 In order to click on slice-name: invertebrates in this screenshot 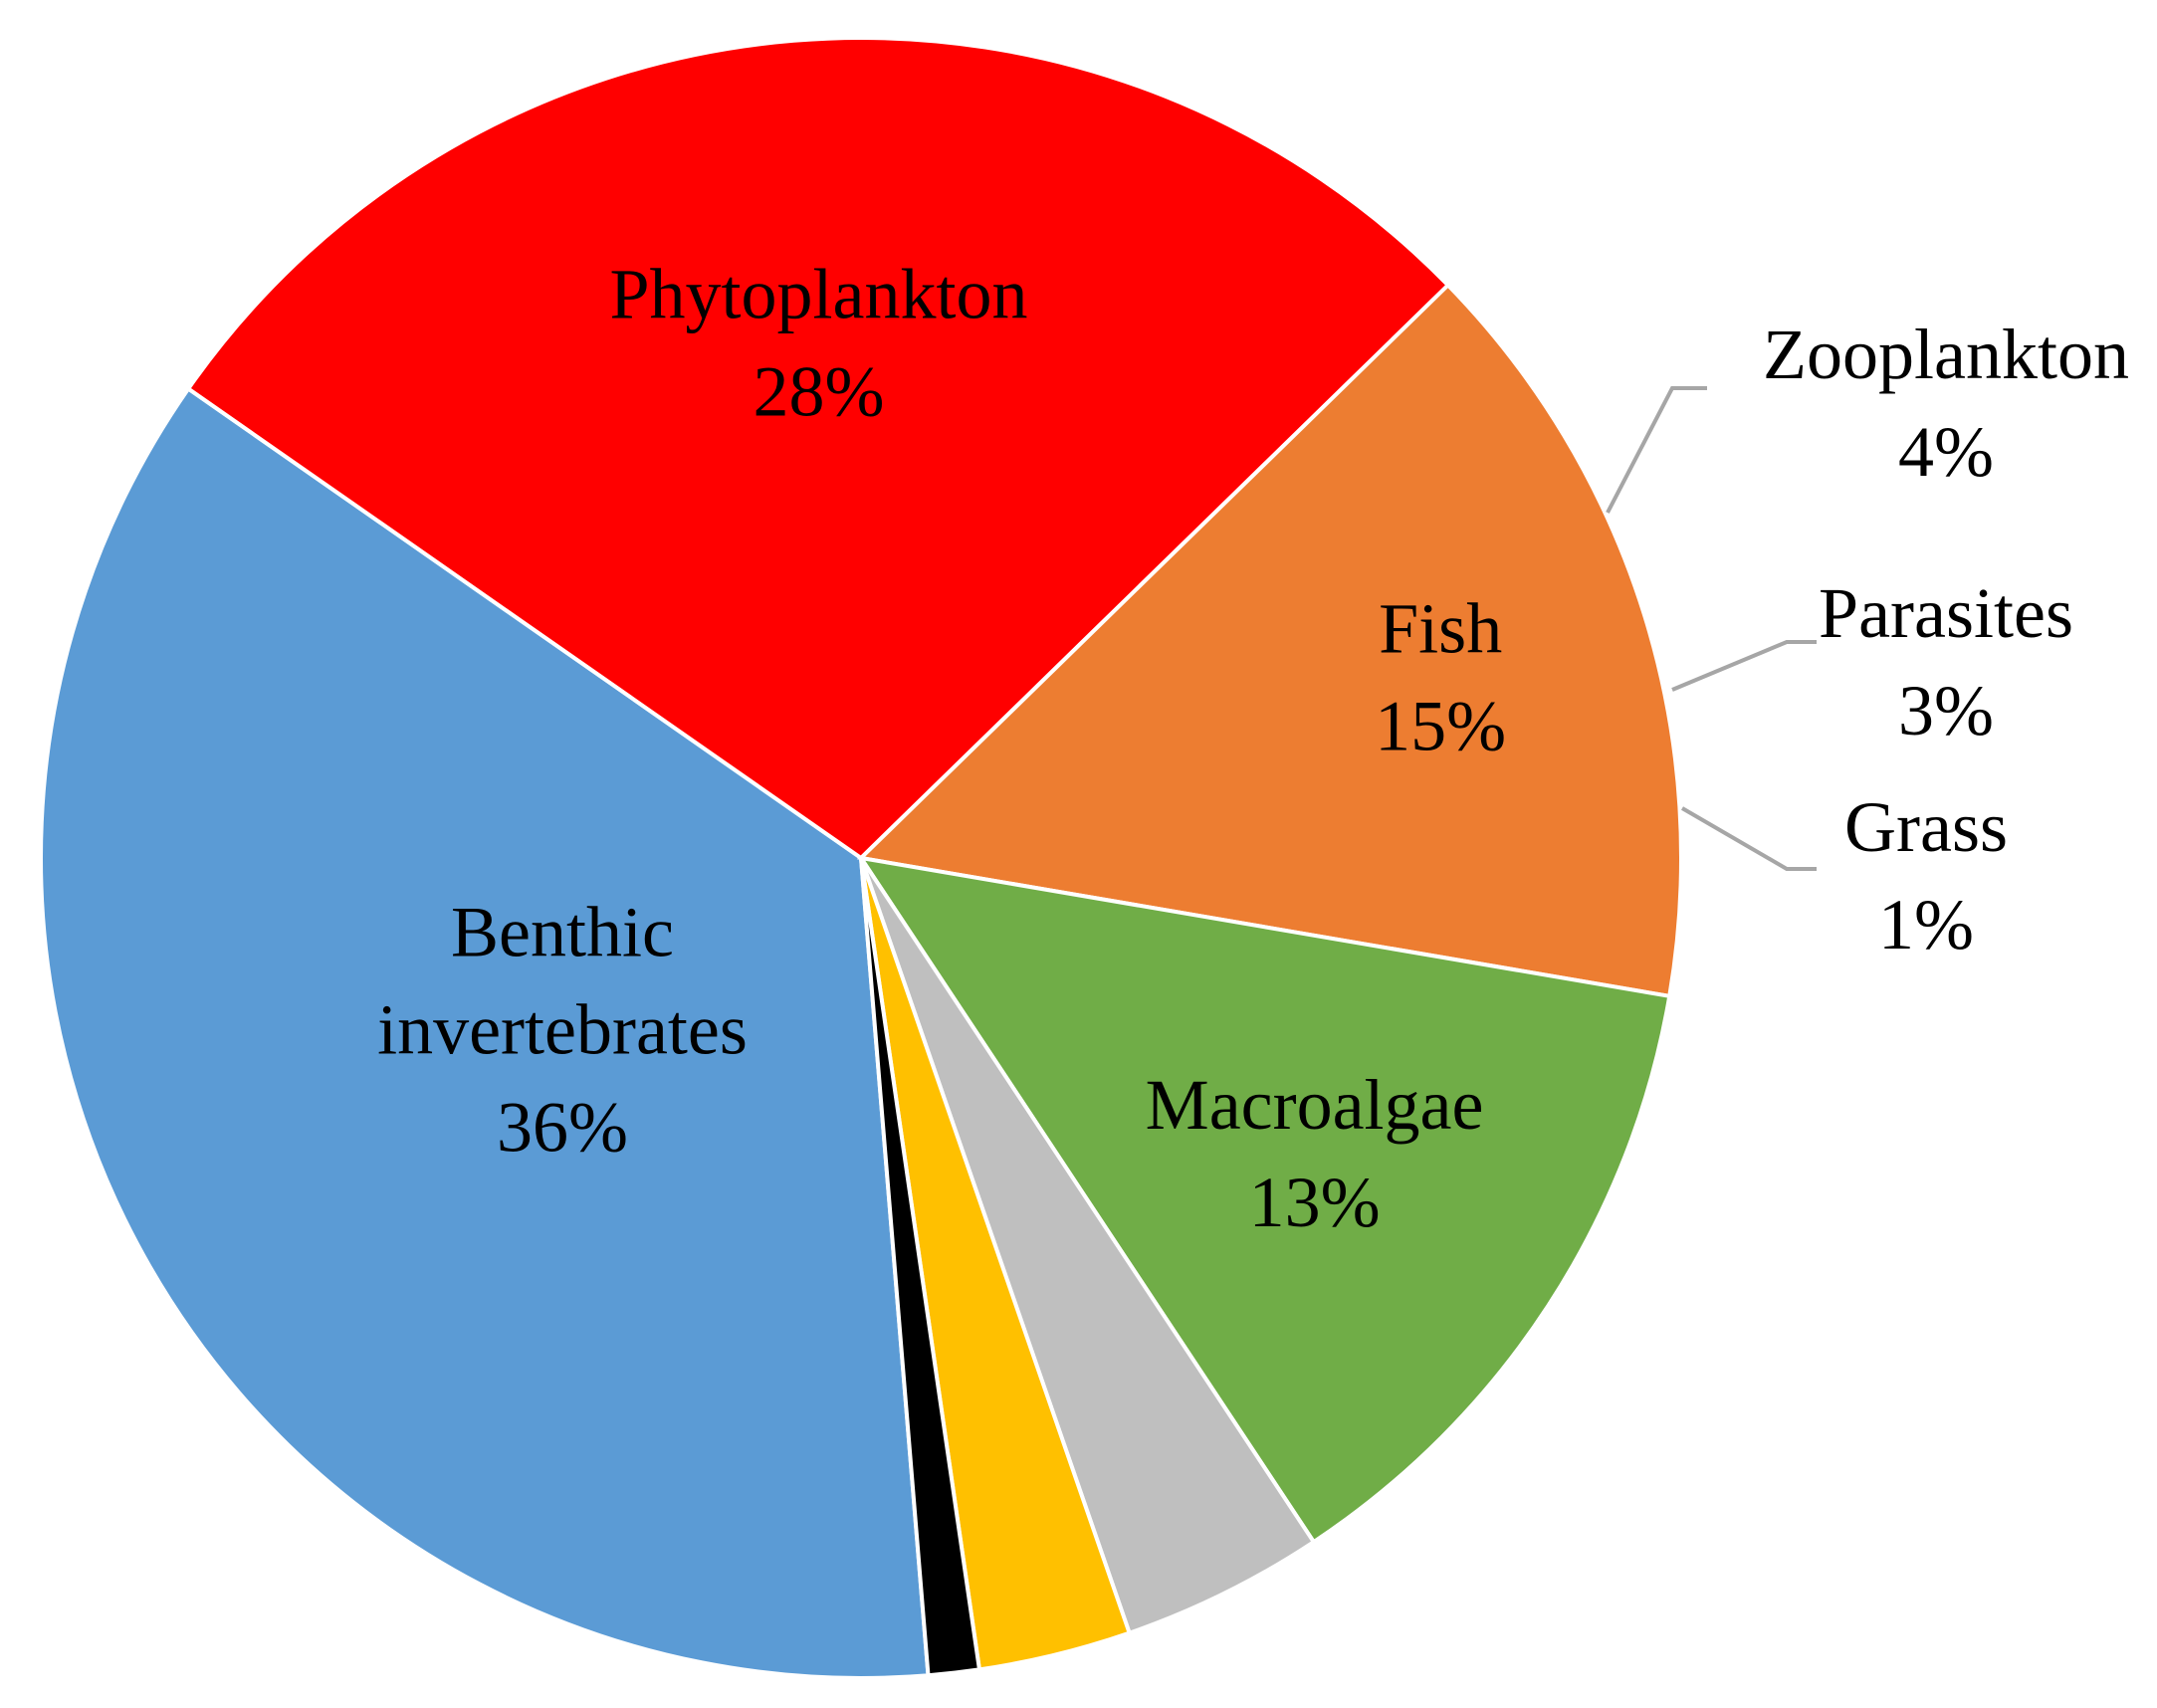, I will do `click(562, 1030)`.